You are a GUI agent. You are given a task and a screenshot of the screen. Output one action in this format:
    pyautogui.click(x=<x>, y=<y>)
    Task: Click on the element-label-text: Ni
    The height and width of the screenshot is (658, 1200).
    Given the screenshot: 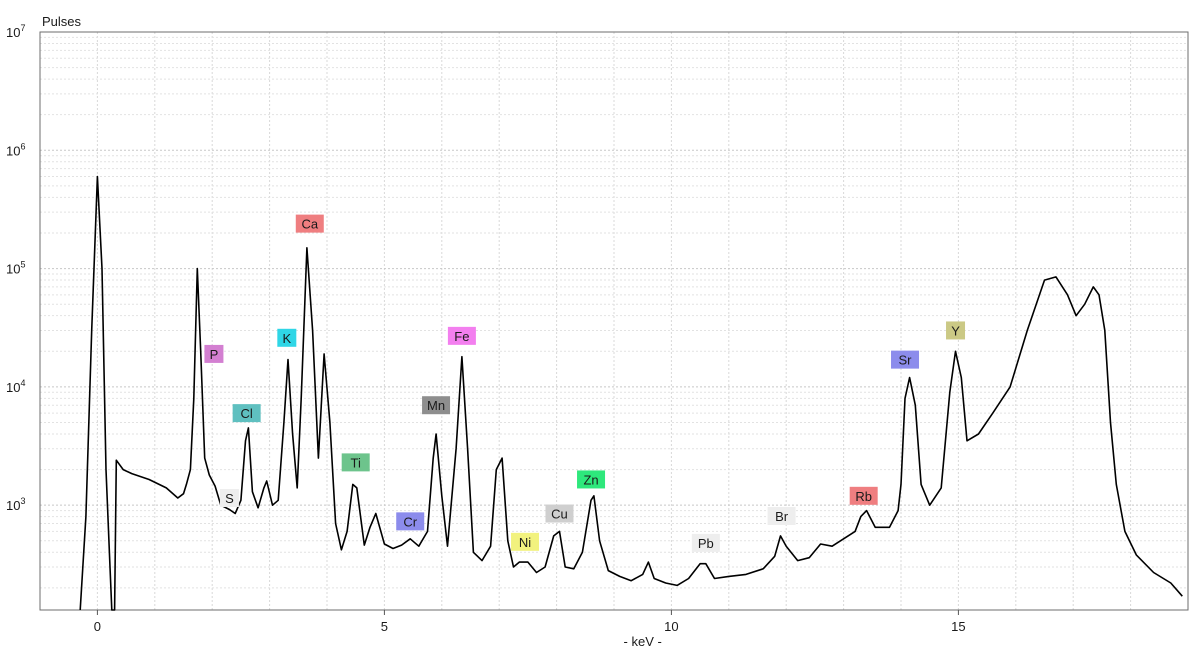 What is the action you would take?
    pyautogui.click(x=525, y=542)
    